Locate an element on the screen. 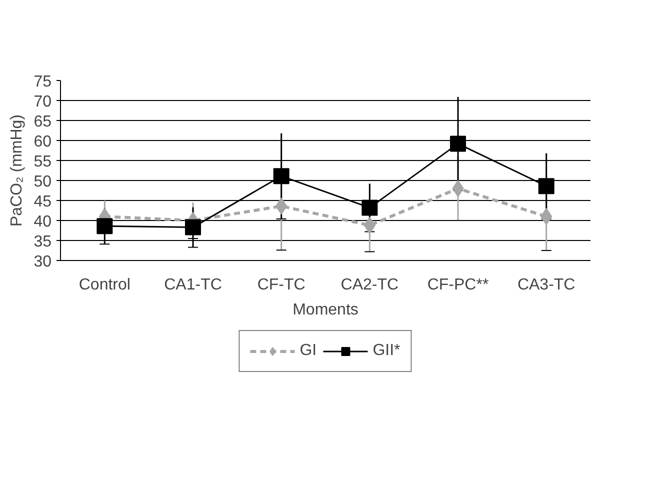 This screenshot has width=658, height=486. y-tick-label: 70 is located at coordinates (43, 102).